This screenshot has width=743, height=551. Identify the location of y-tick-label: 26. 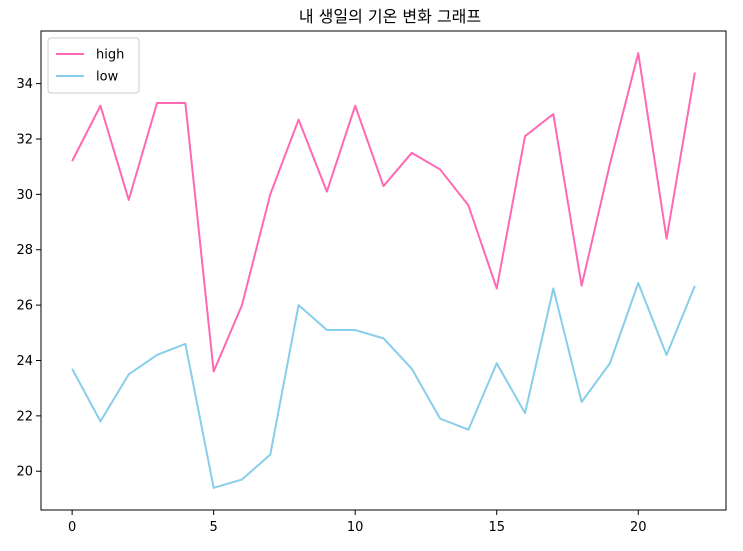
(24, 306).